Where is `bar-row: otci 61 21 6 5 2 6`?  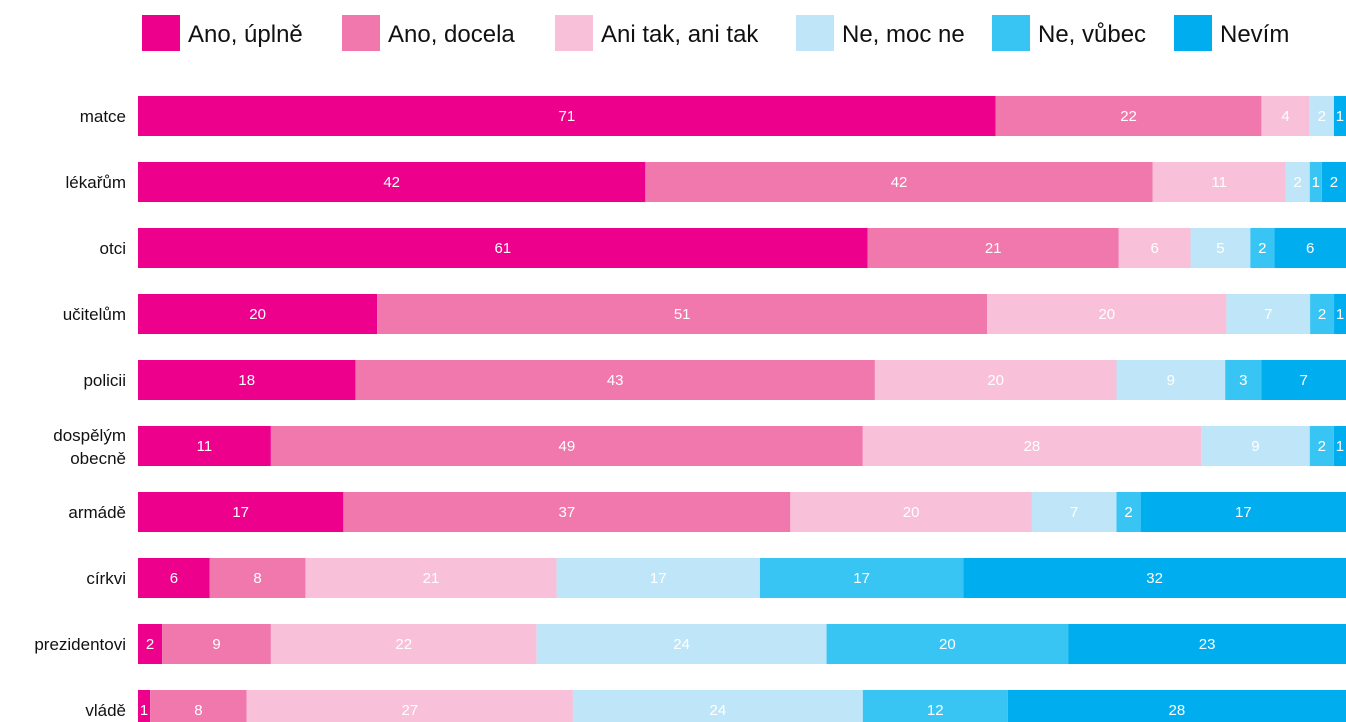 bar-row: otci 61 21 6 5 2 6 is located at coordinates (723, 248).